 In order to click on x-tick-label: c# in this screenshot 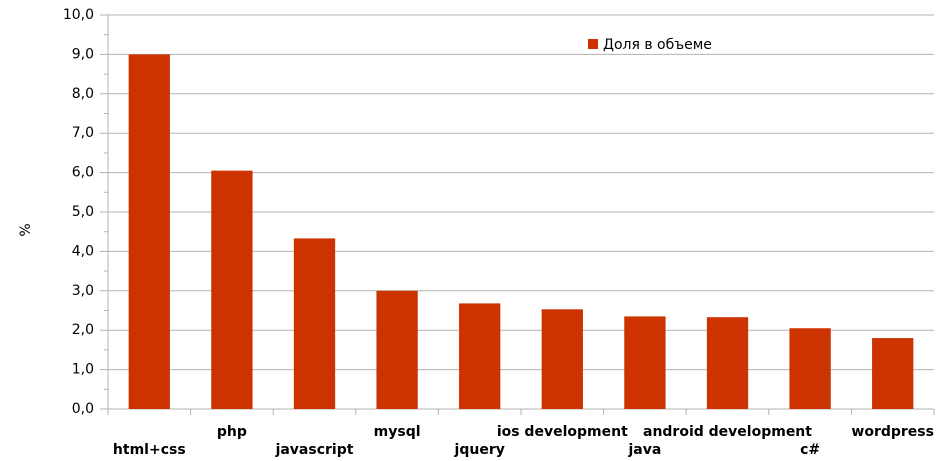, I will do `click(810, 450)`.